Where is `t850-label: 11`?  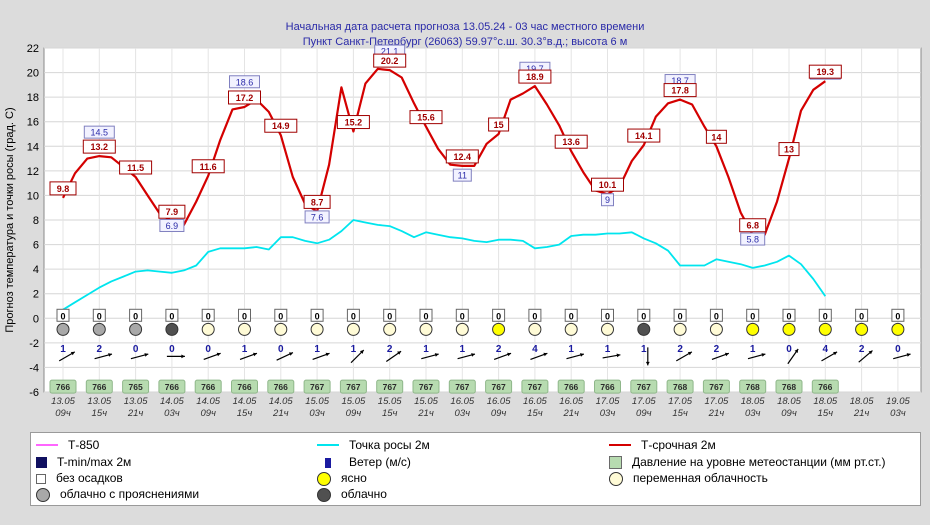
t850-label: 11 is located at coordinates (462, 175).